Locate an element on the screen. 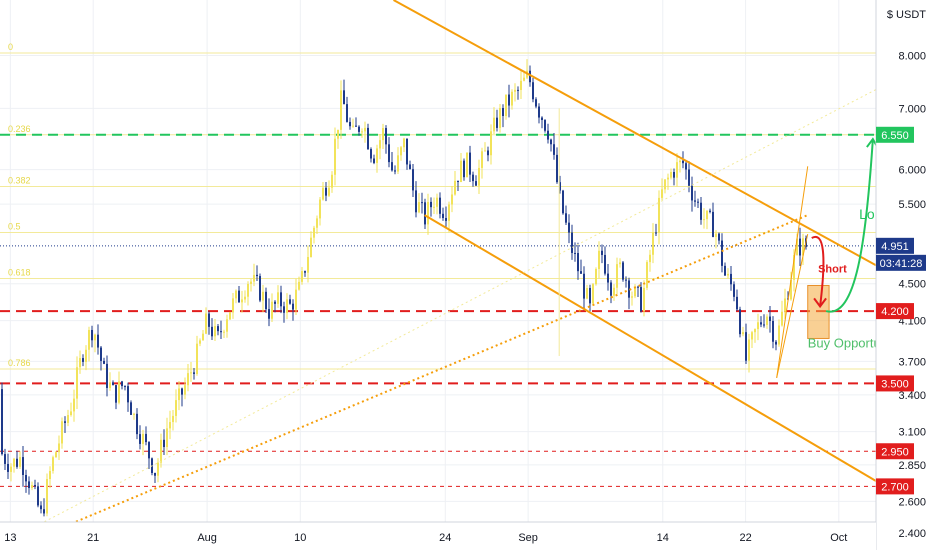  price-tick-label: 3.700 is located at coordinates (912, 362).